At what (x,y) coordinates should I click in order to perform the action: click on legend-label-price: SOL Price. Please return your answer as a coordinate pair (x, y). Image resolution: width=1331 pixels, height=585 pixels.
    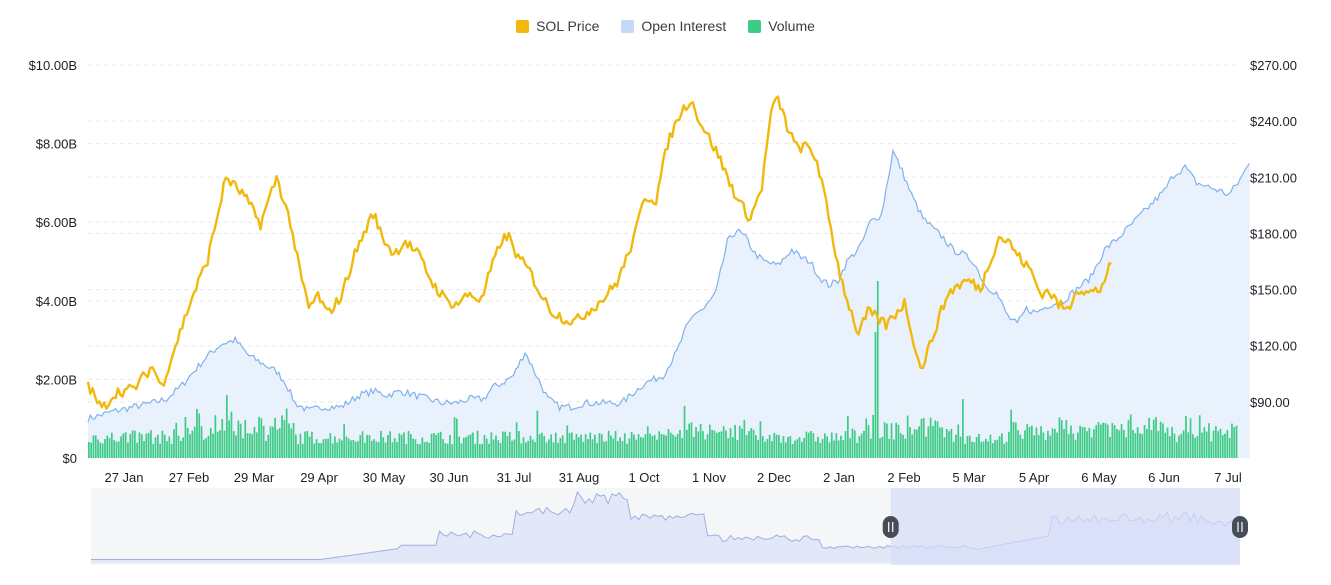
    Looking at the image, I should click on (568, 26).